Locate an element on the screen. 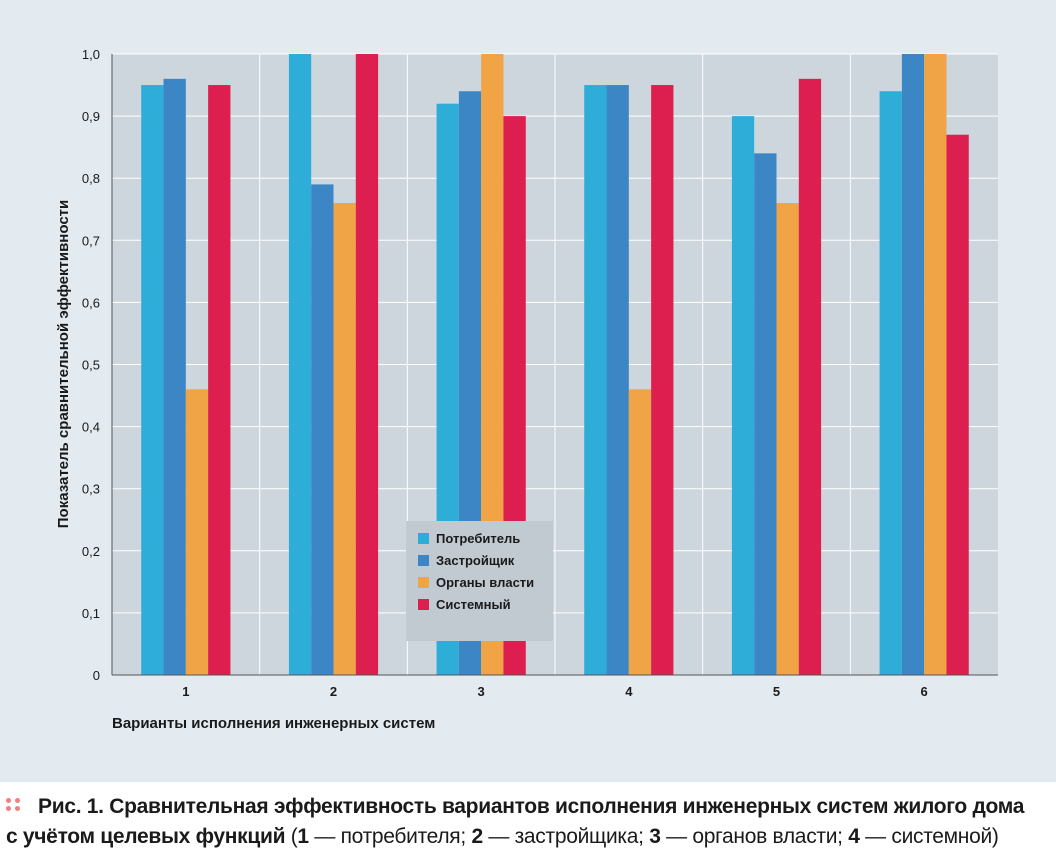  legend-box is located at coordinates (479, 581).